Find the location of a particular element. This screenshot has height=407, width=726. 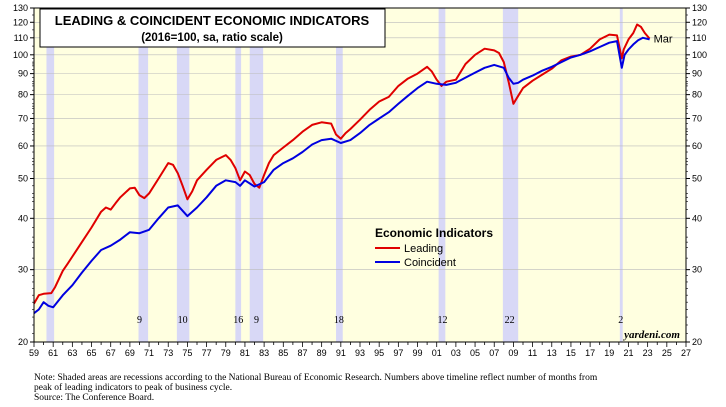

y-tick-label-left: 30 is located at coordinates (23, 270).